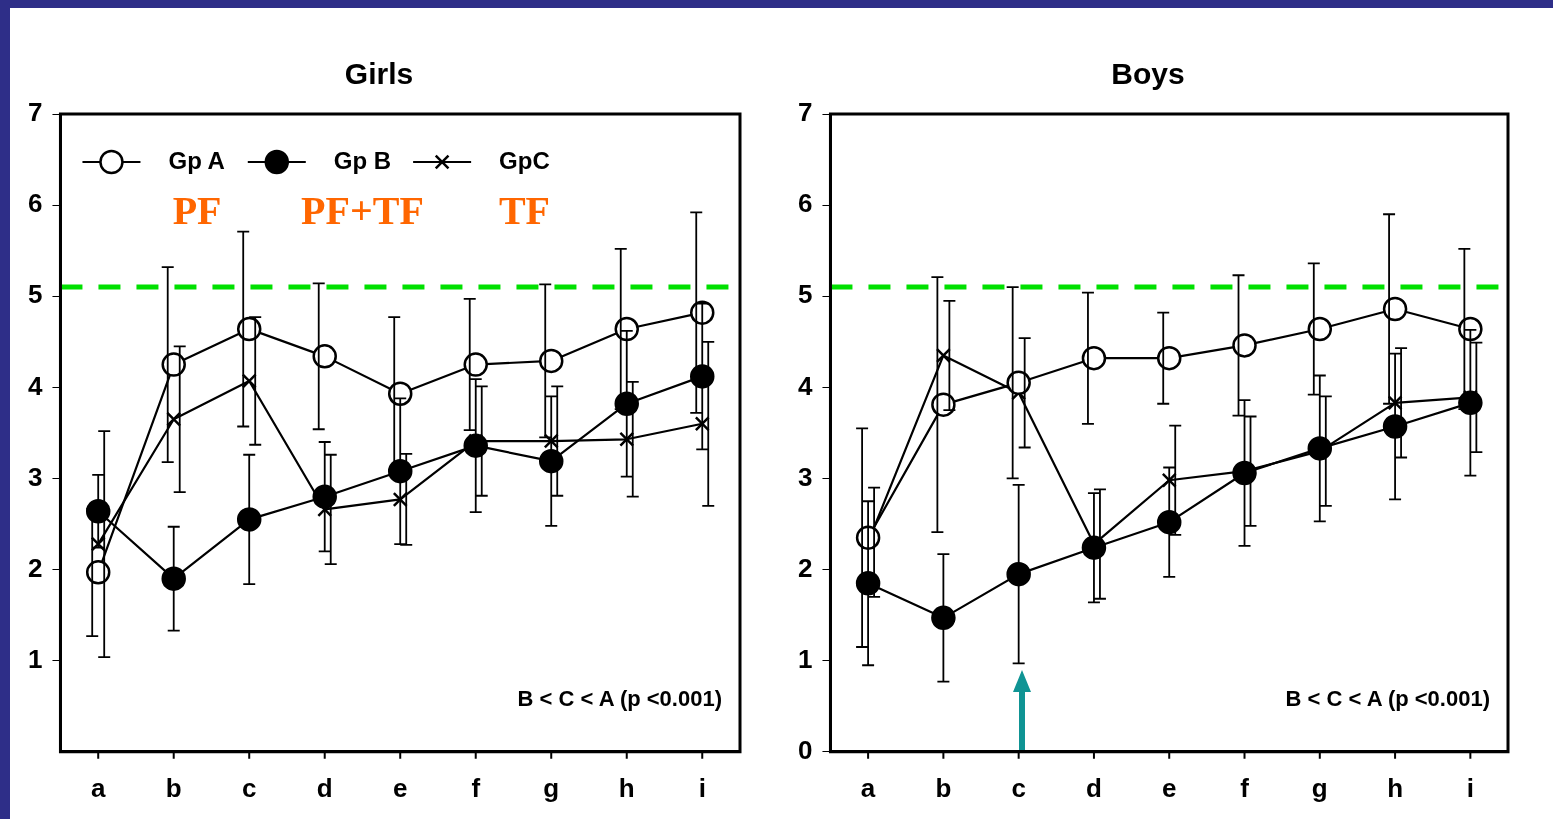 Image resolution: width=1553 pixels, height=819 pixels. Describe the element at coordinates (805, 749) in the screenshot. I see `y-tick-label: 0` at that location.